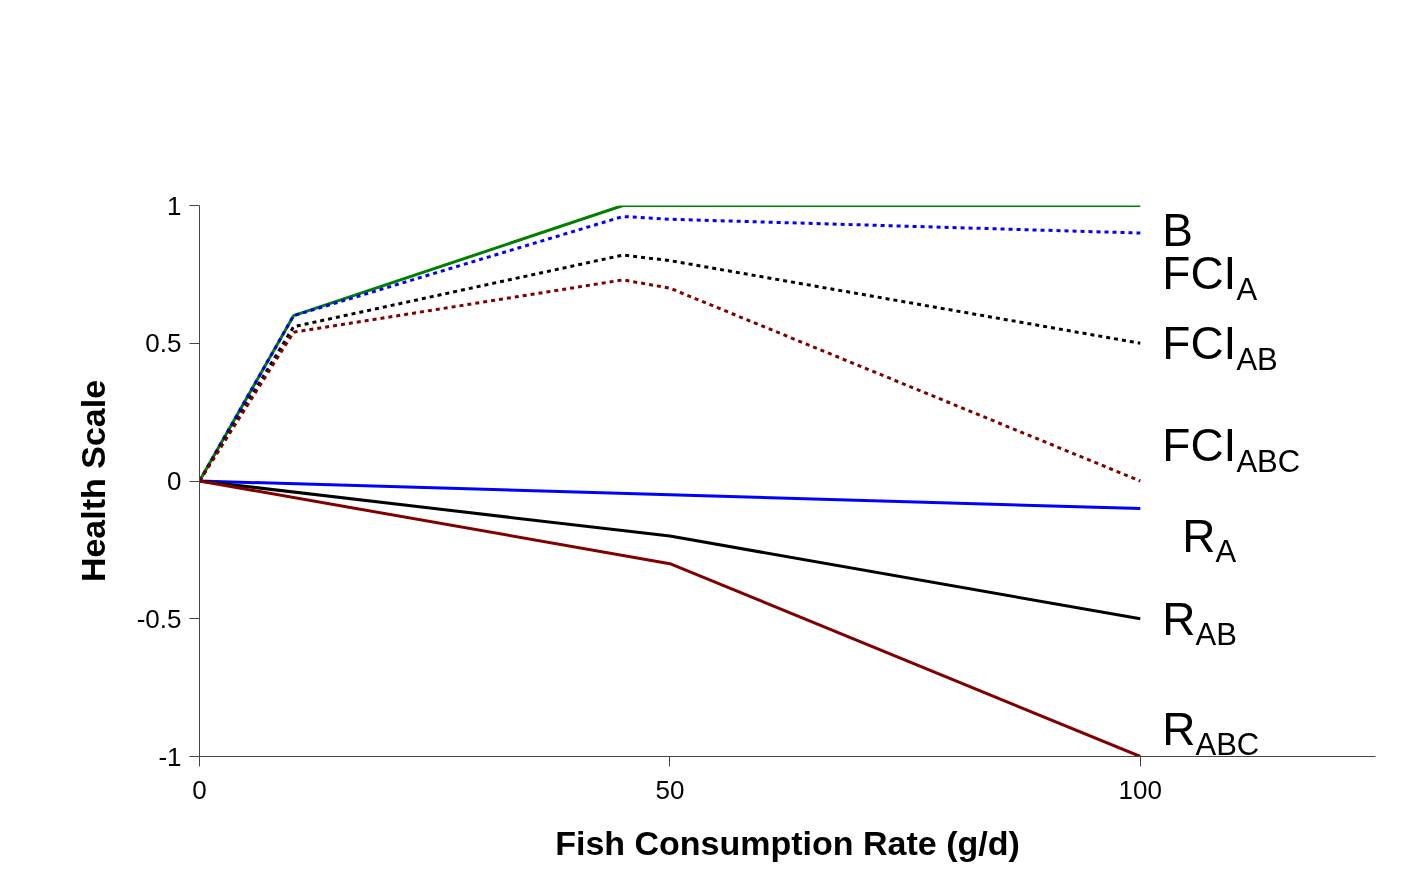 The height and width of the screenshot is (886, 1414). What do you see at coordinates (1140, 789) in the screenshot?
I see `x-tick-label: 100` at bounding box center [1140, 789].